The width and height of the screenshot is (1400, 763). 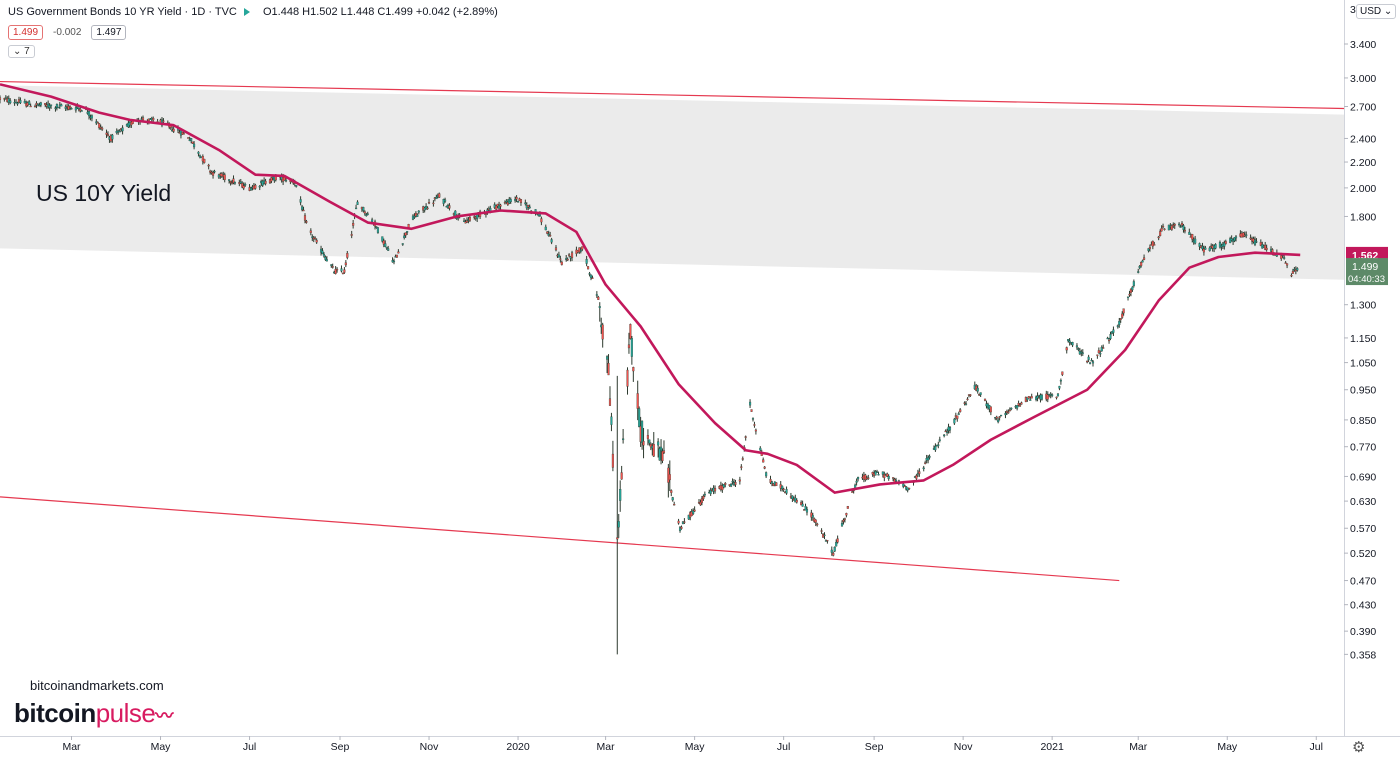 What do you see at coordinates (1363, 79) in the screenshot?
I see `price-tick-label: 3.000` at bounding box center [1363, 79].